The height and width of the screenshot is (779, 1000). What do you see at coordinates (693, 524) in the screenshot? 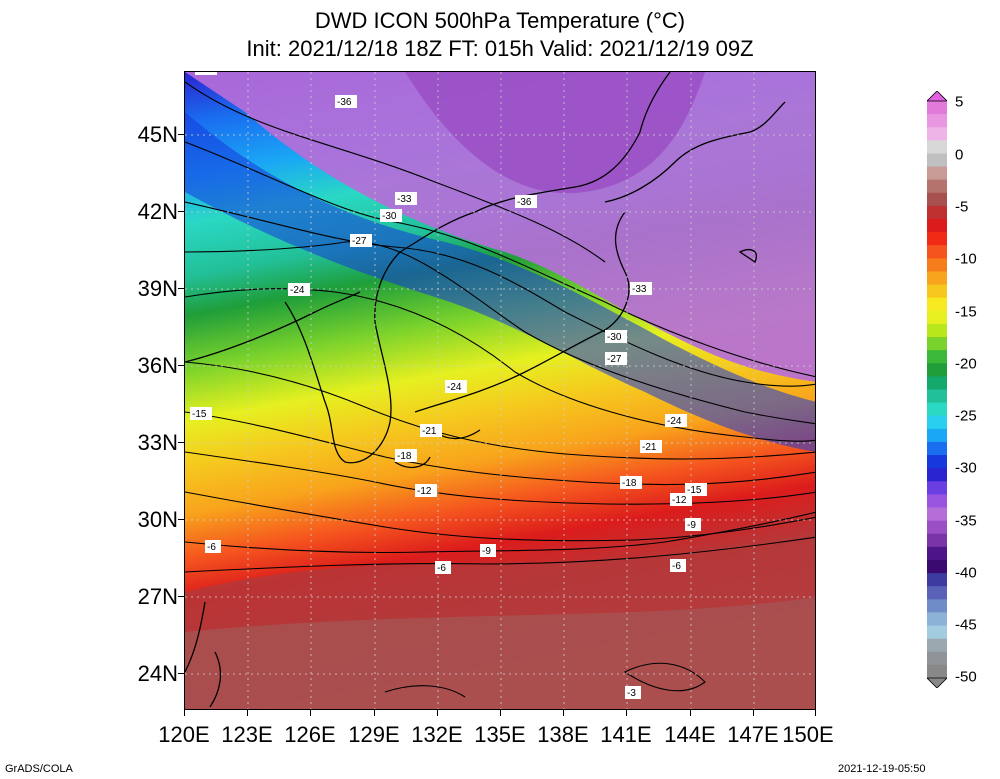
I see `contour-label: -9` at bounding box center [693, 524].